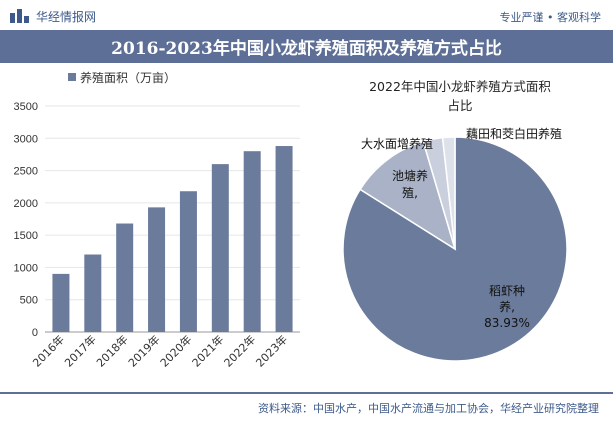  I want to click on brand-logo: 华经情报网, so click(53, 16).